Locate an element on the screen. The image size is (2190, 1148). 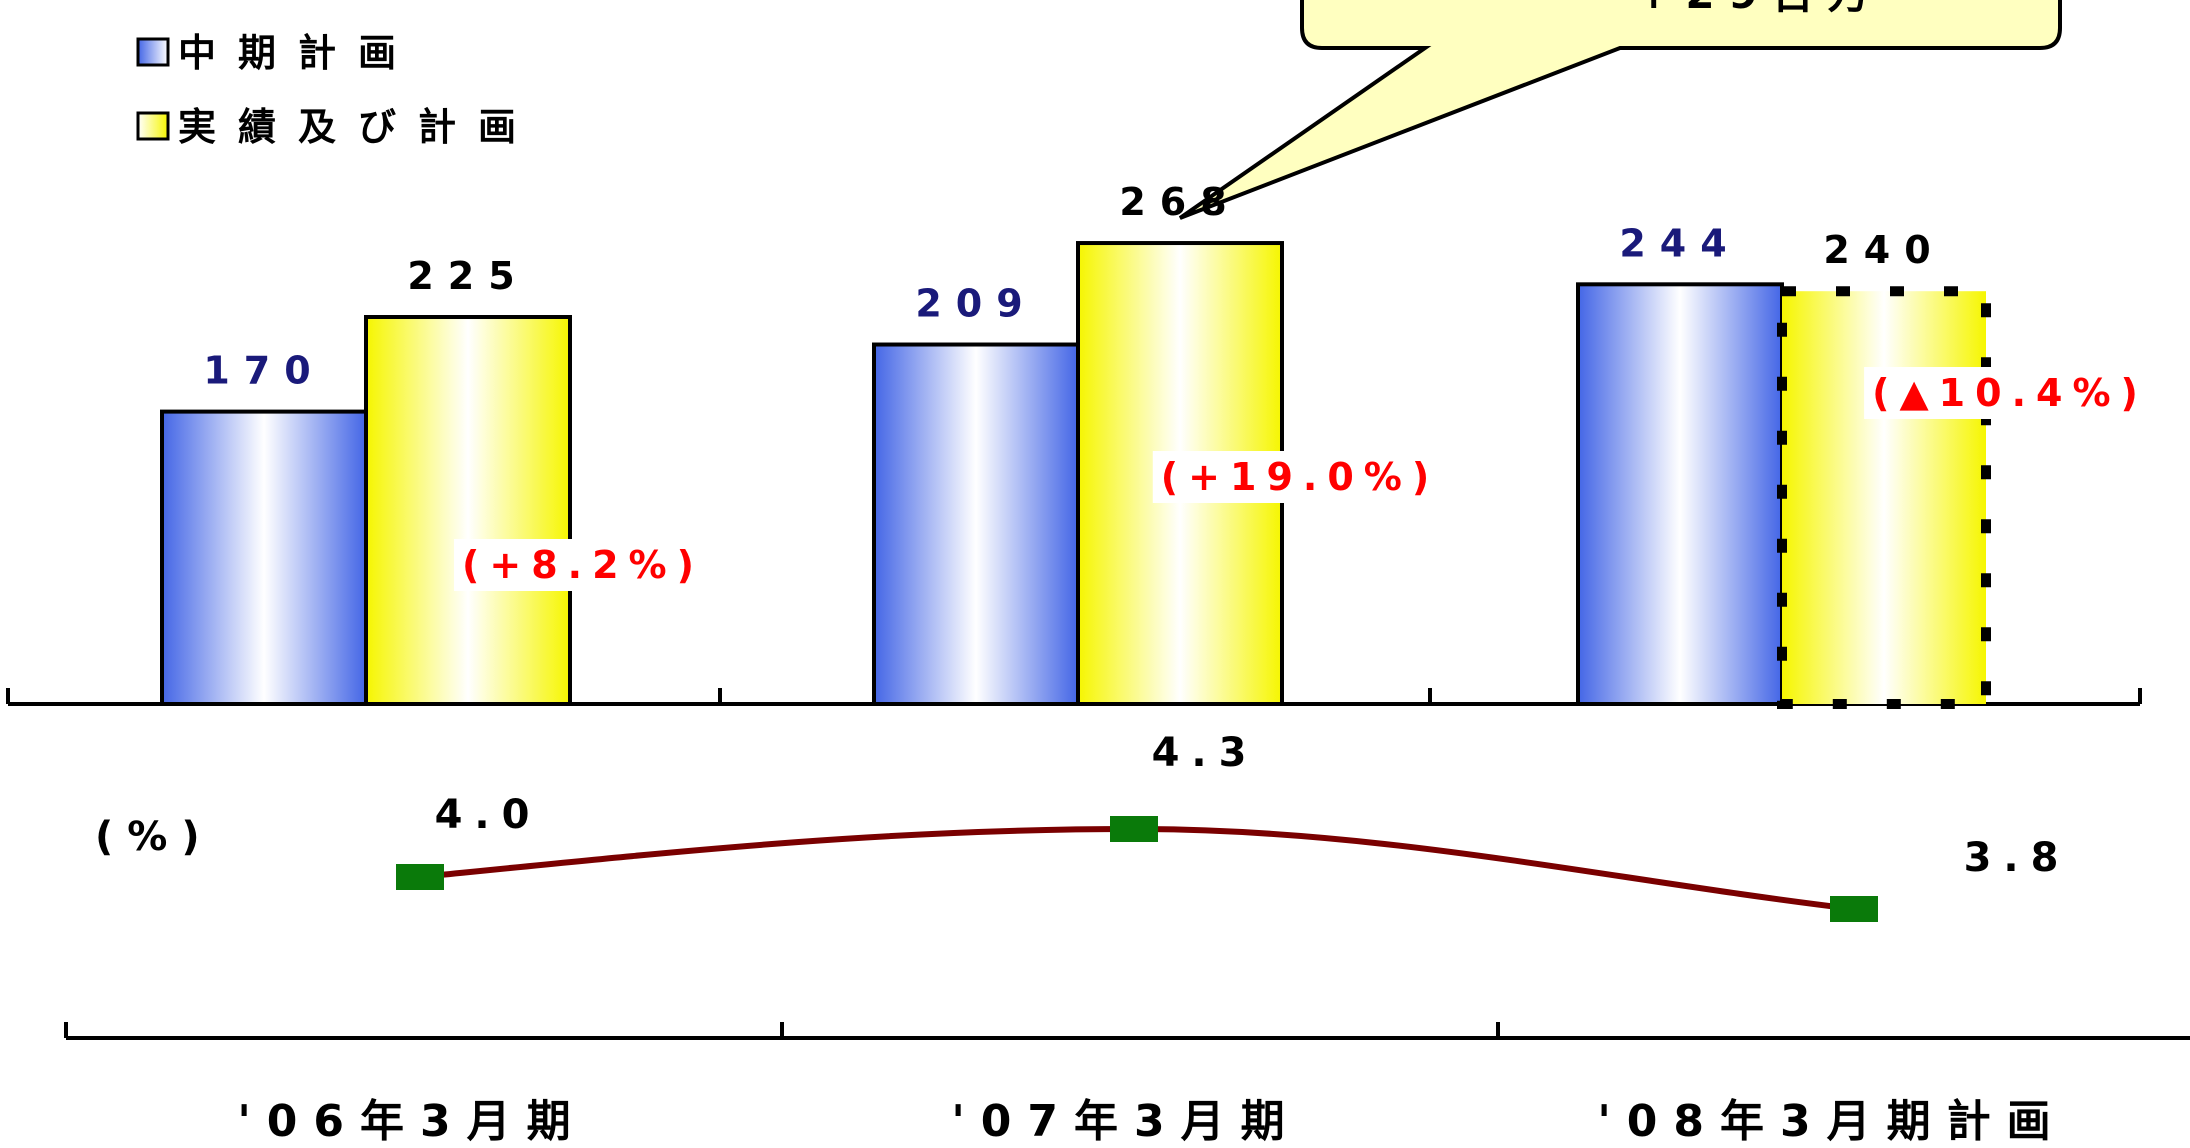
growth-label-2: (▲10.4%) is located at coordinates (2010, 393).